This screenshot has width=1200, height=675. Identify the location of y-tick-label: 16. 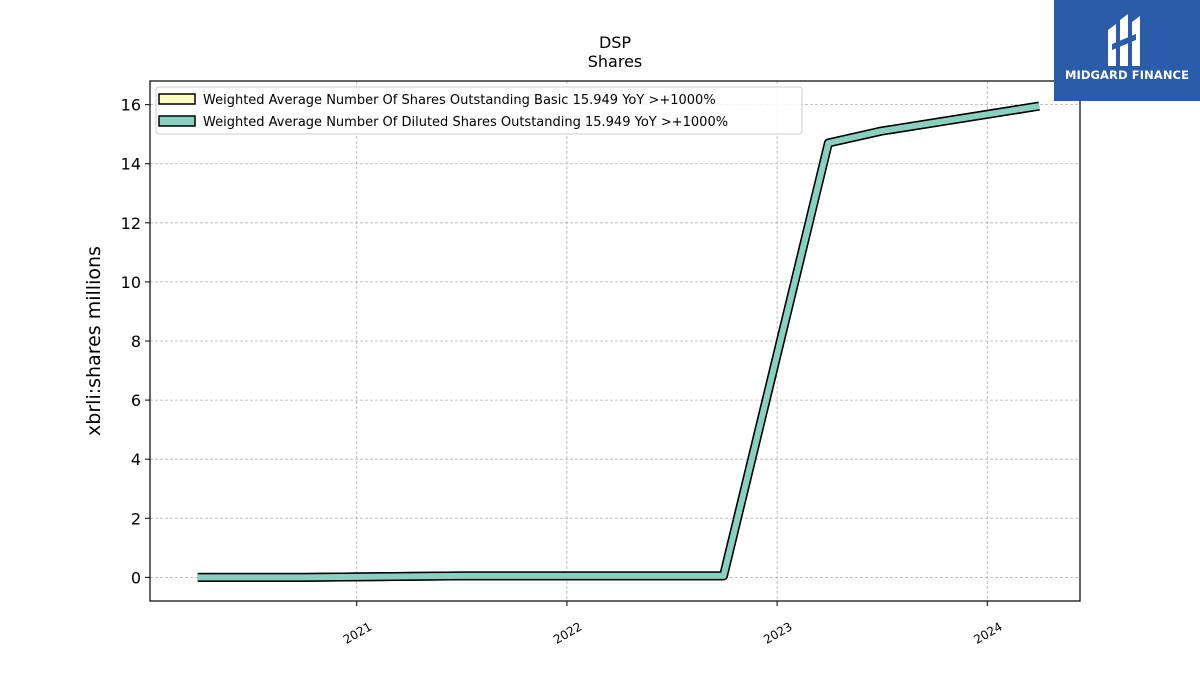
(131, 105).